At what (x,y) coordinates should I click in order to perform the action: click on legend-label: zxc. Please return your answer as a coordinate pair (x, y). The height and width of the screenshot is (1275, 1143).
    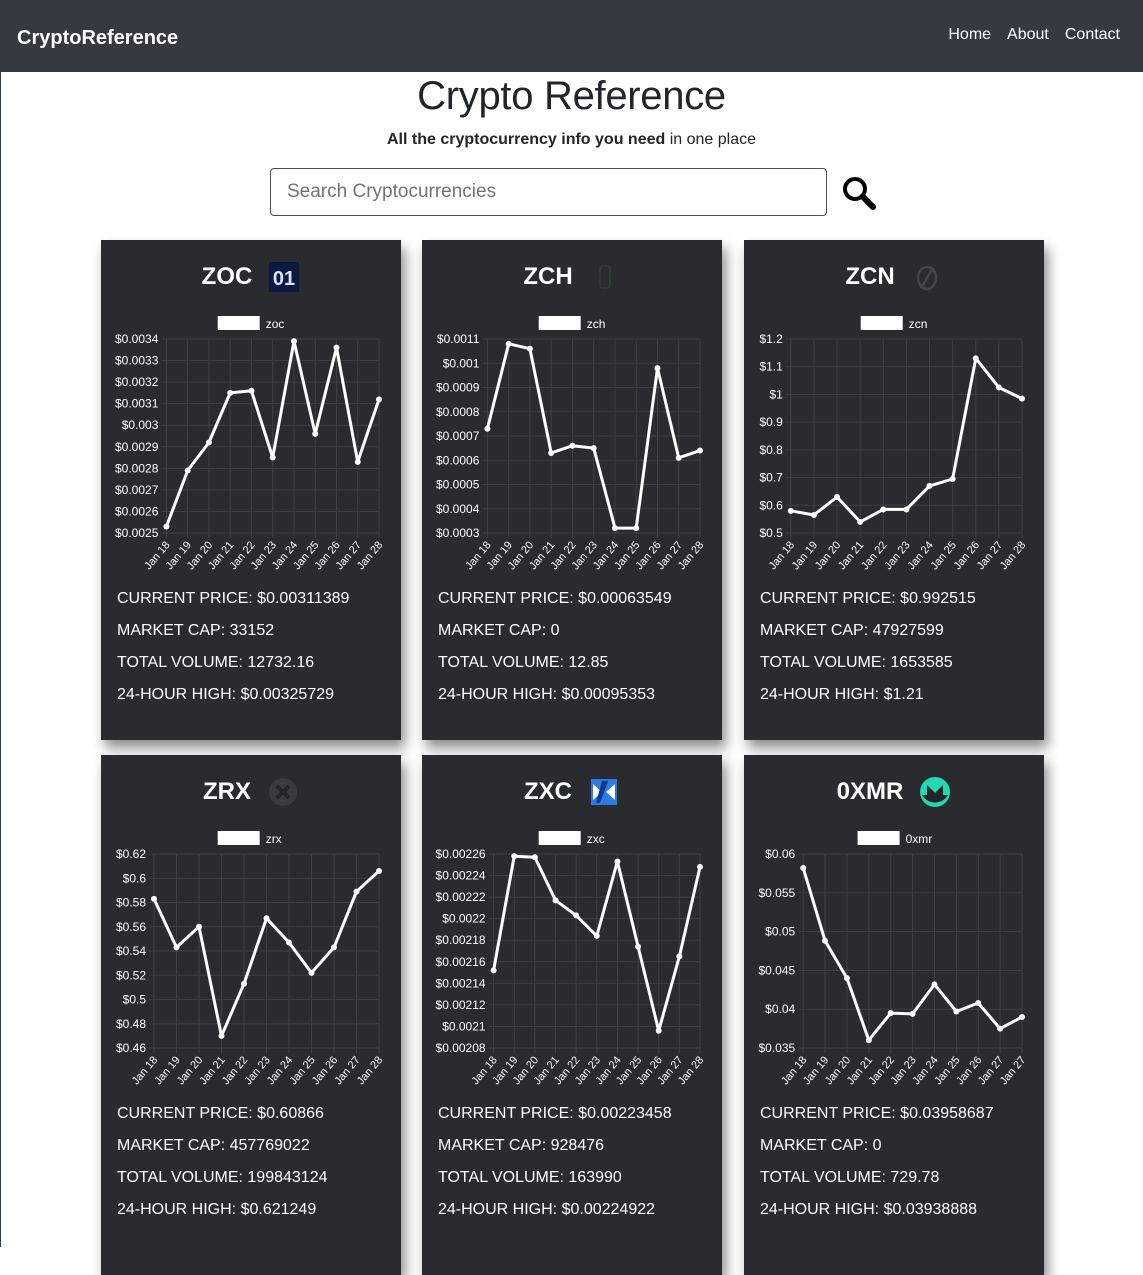
    Looking at the image, I should click on (596, 839).